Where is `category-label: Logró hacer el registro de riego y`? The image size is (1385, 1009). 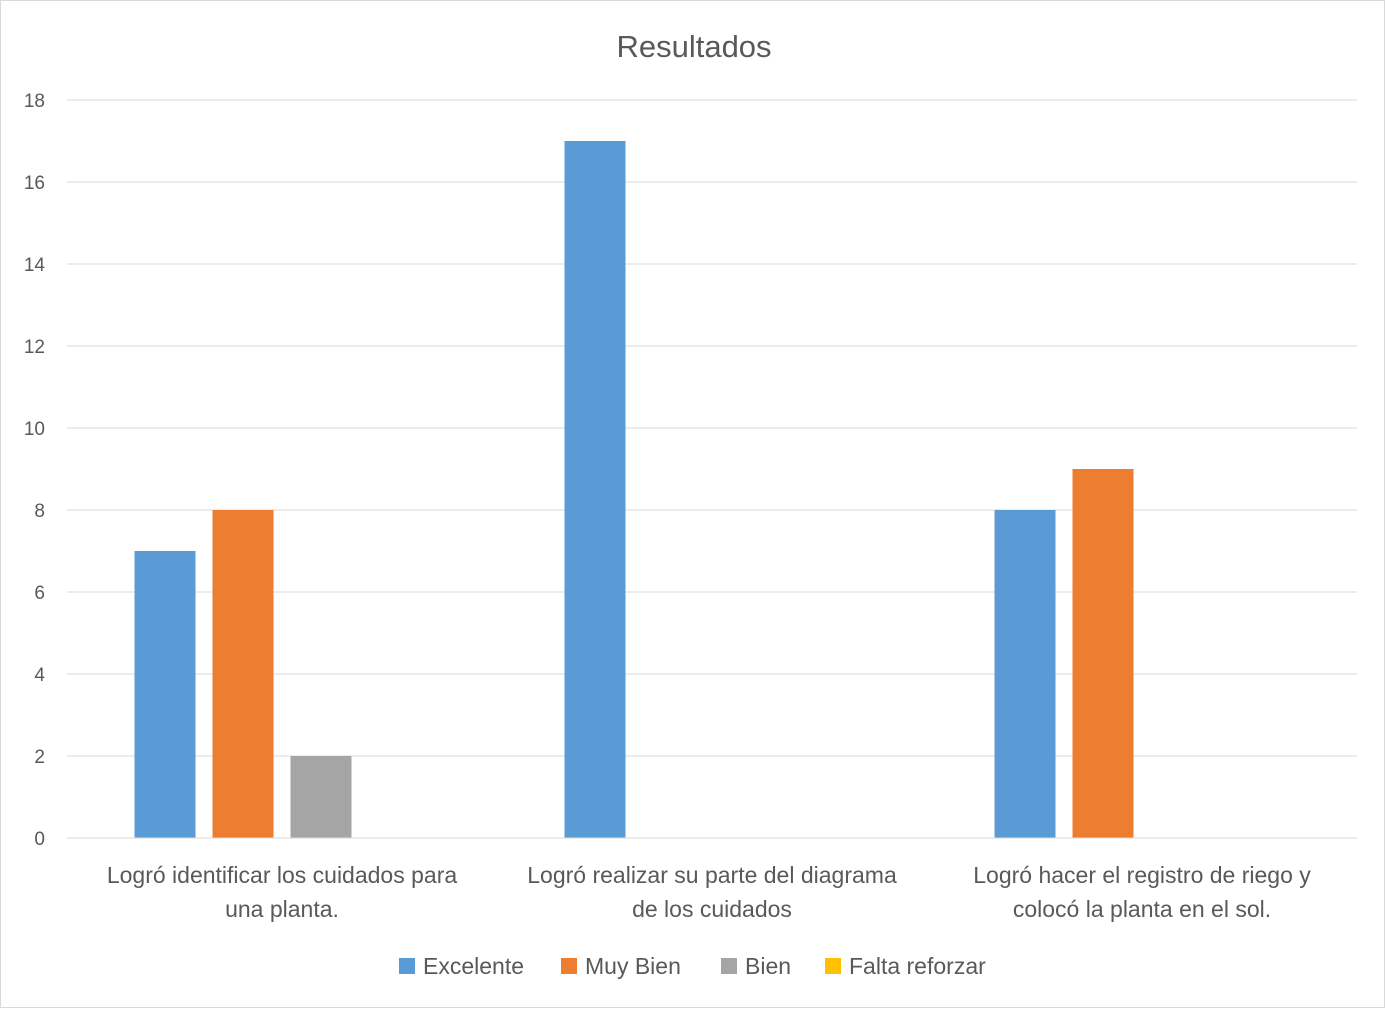
category-label: Logró hacer el registro de riego y is located at coordinates (1142, 875).